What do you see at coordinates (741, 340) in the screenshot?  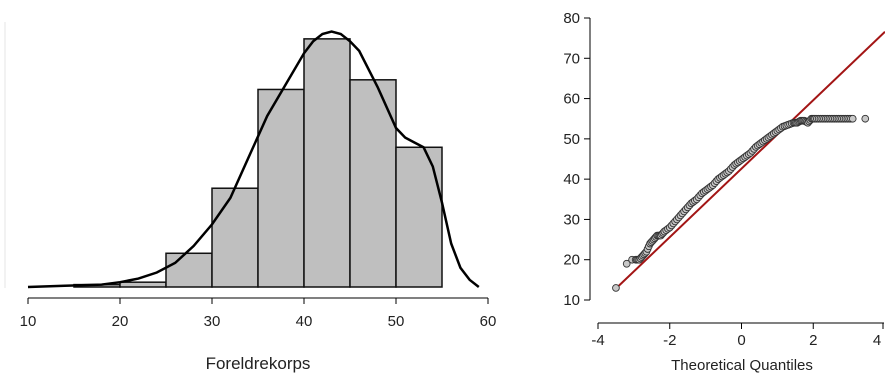 I see `qq-x-tick-label: 0` at bounding box center [741, 340].